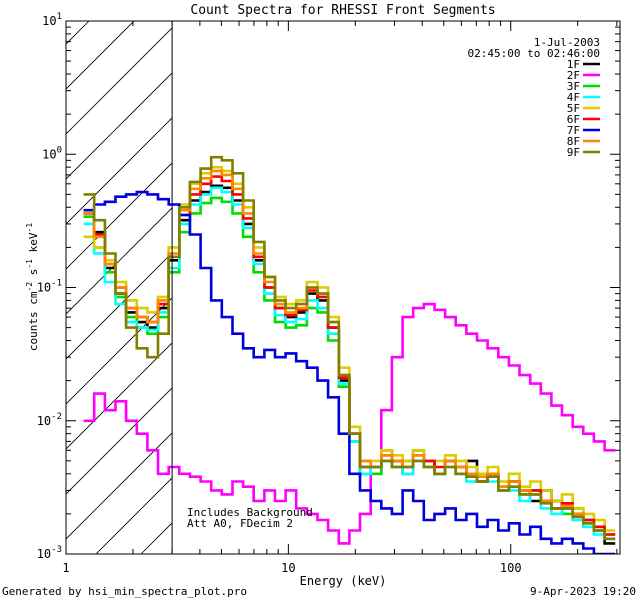 The width and height of the screenshot is (640, 600). What do you see at coordinates (534, 53) in the screenshot?
I see `observation-time-range: 02:45:00 to 02:46:00` at bounding box center [534, 53].